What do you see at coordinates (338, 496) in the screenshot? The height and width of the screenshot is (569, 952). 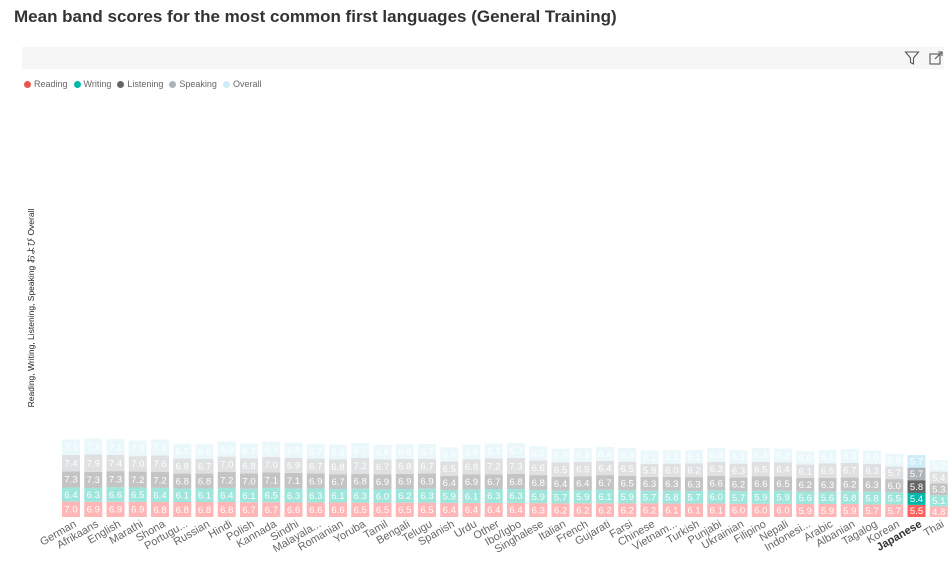 I see `bar-writing-romanian` at bounding box center [338, 496].